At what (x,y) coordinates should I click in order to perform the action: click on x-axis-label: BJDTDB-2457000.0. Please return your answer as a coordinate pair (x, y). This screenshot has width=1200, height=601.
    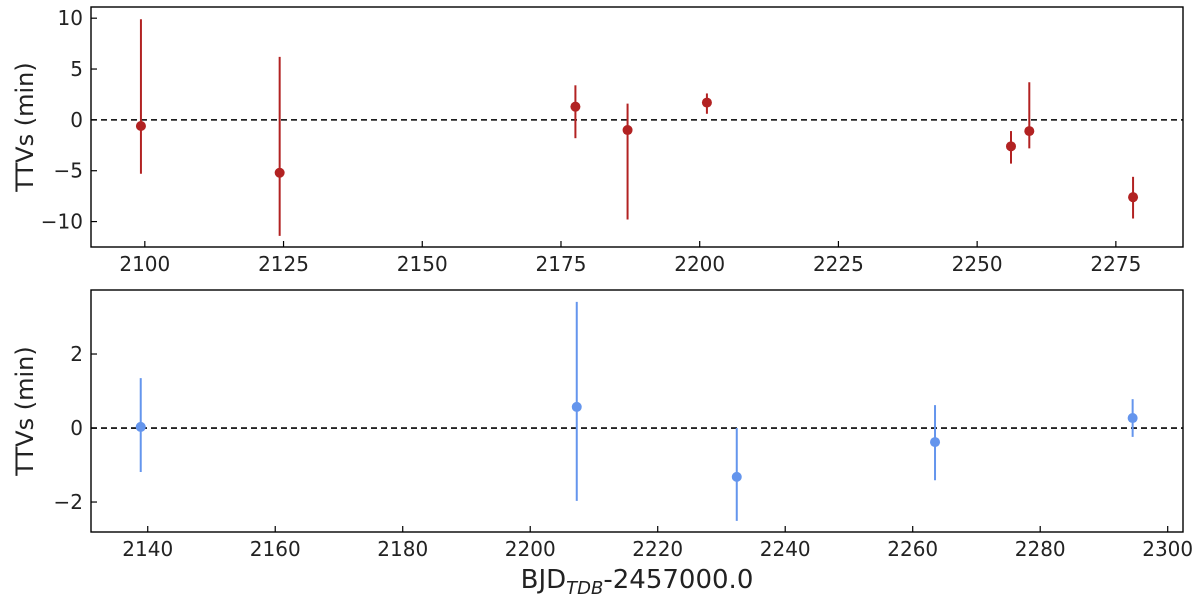
    Looking at the image, I should click on (637, 582).